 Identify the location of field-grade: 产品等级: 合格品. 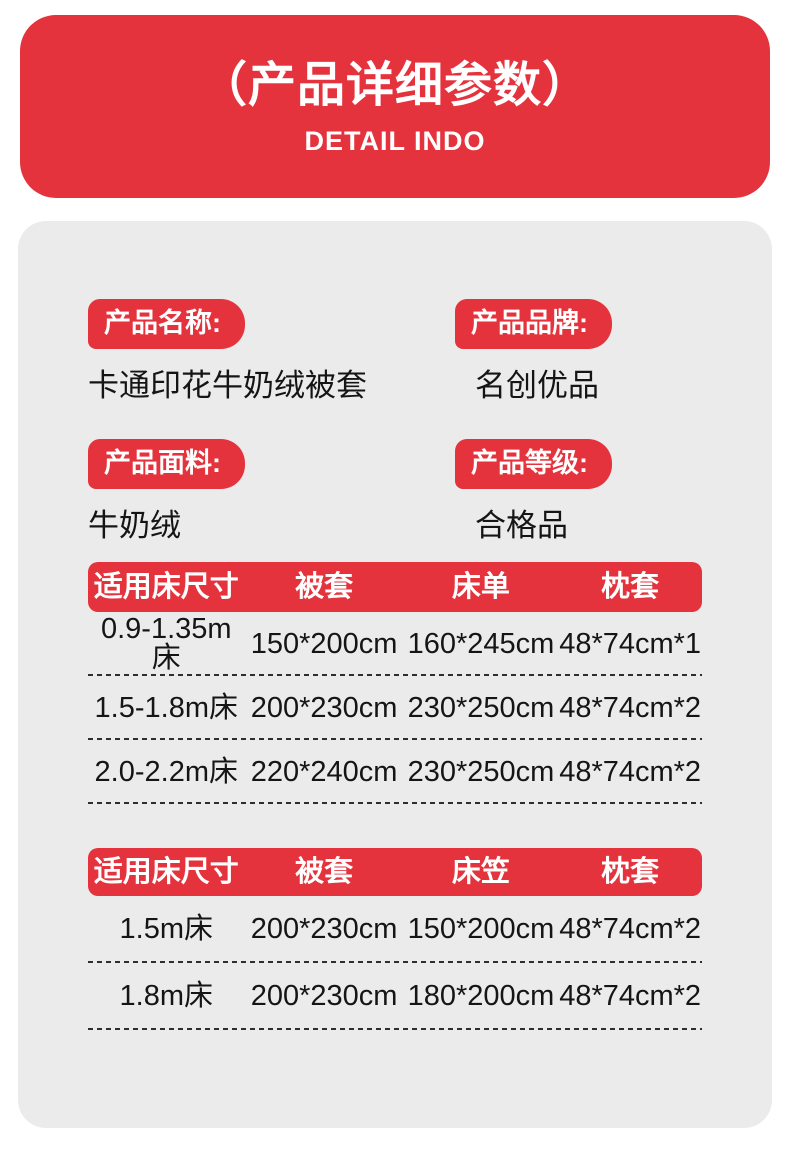
(587, 491).